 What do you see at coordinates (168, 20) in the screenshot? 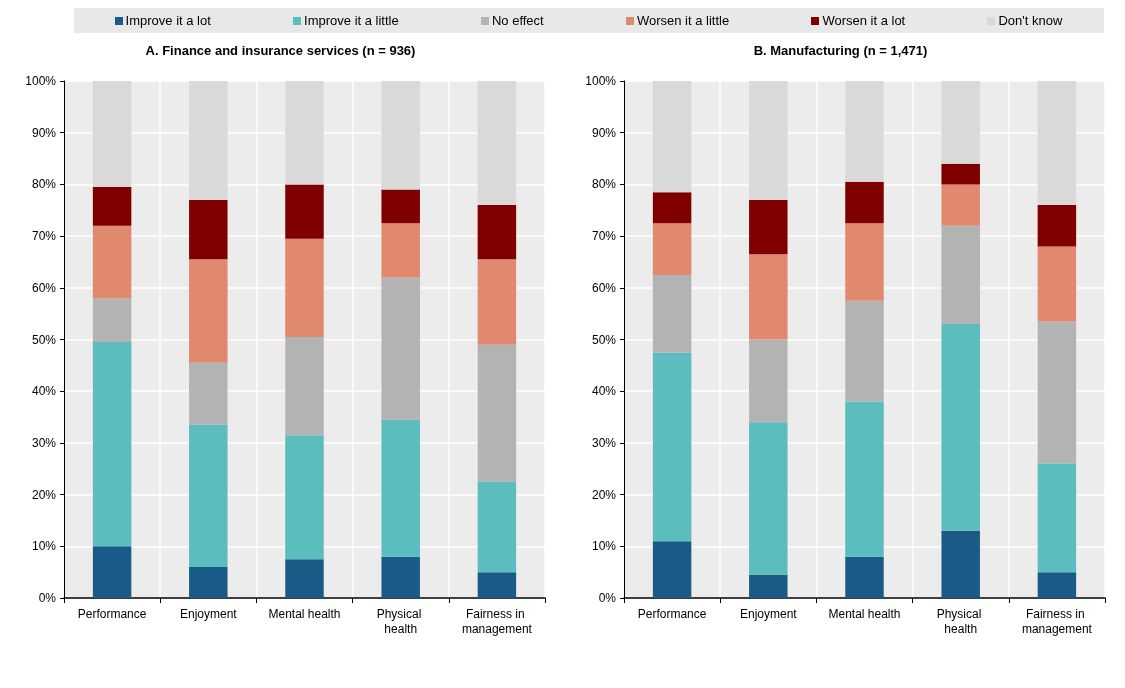
I see `legend-label: Improve it a lot` at bounding box center [168, 20].